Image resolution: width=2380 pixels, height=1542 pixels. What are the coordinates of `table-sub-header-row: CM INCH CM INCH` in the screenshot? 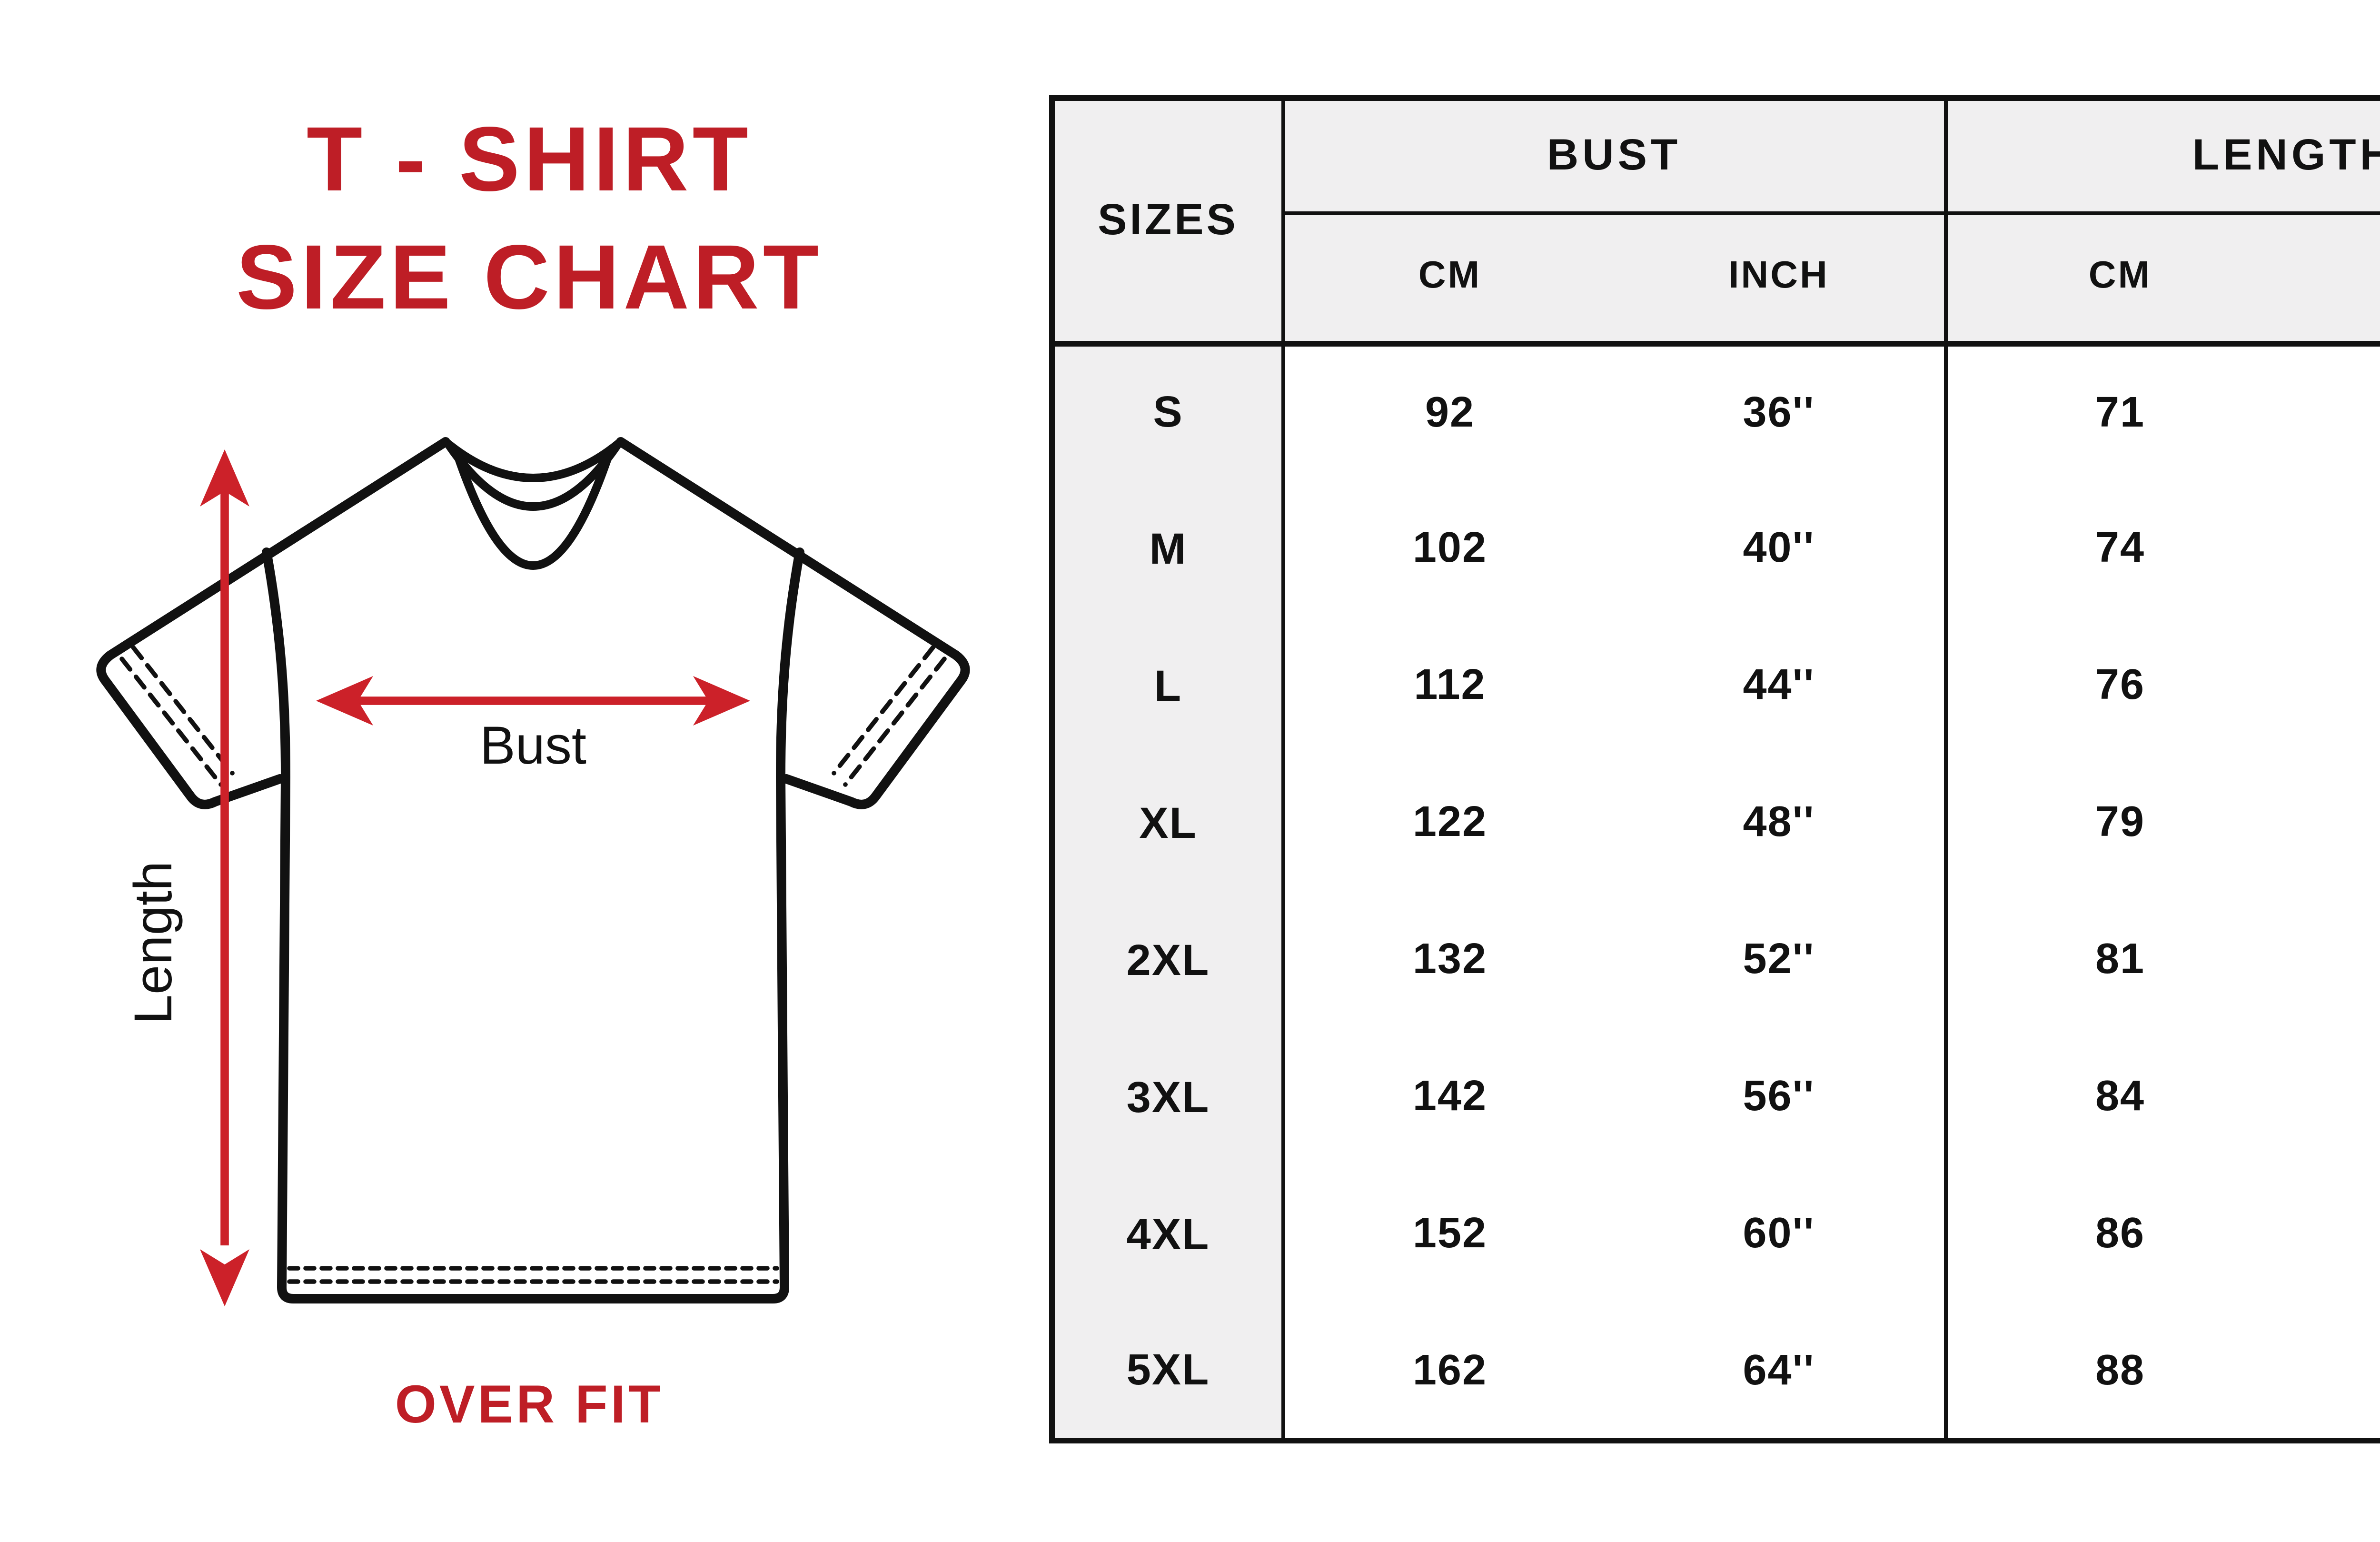 It's located at (1716, 279).